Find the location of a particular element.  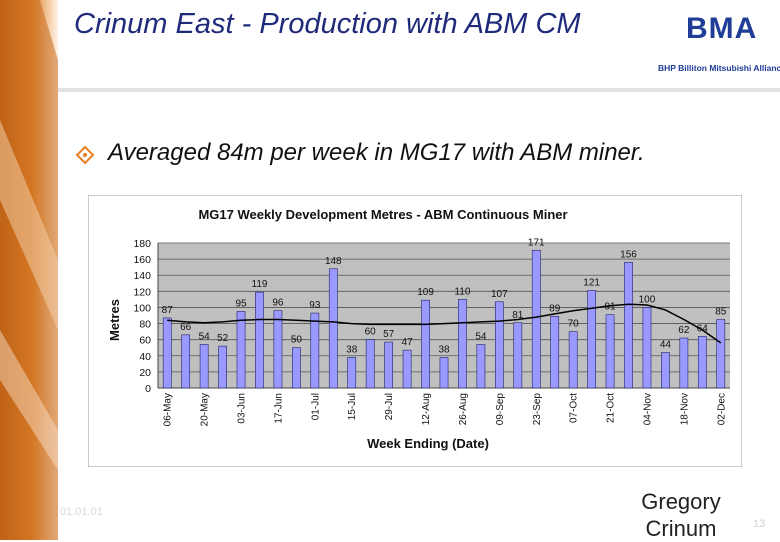

data-label: 62 is located at coordinates (684, 330).